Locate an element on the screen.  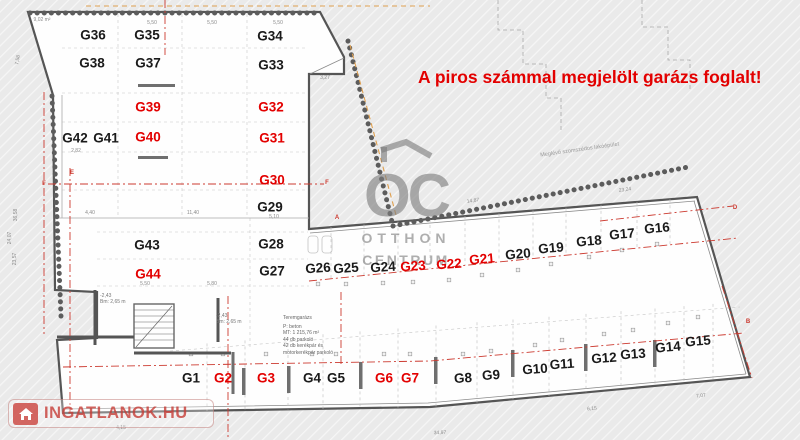
garage-label-g15: G15 is located at coordinates (698, 341).